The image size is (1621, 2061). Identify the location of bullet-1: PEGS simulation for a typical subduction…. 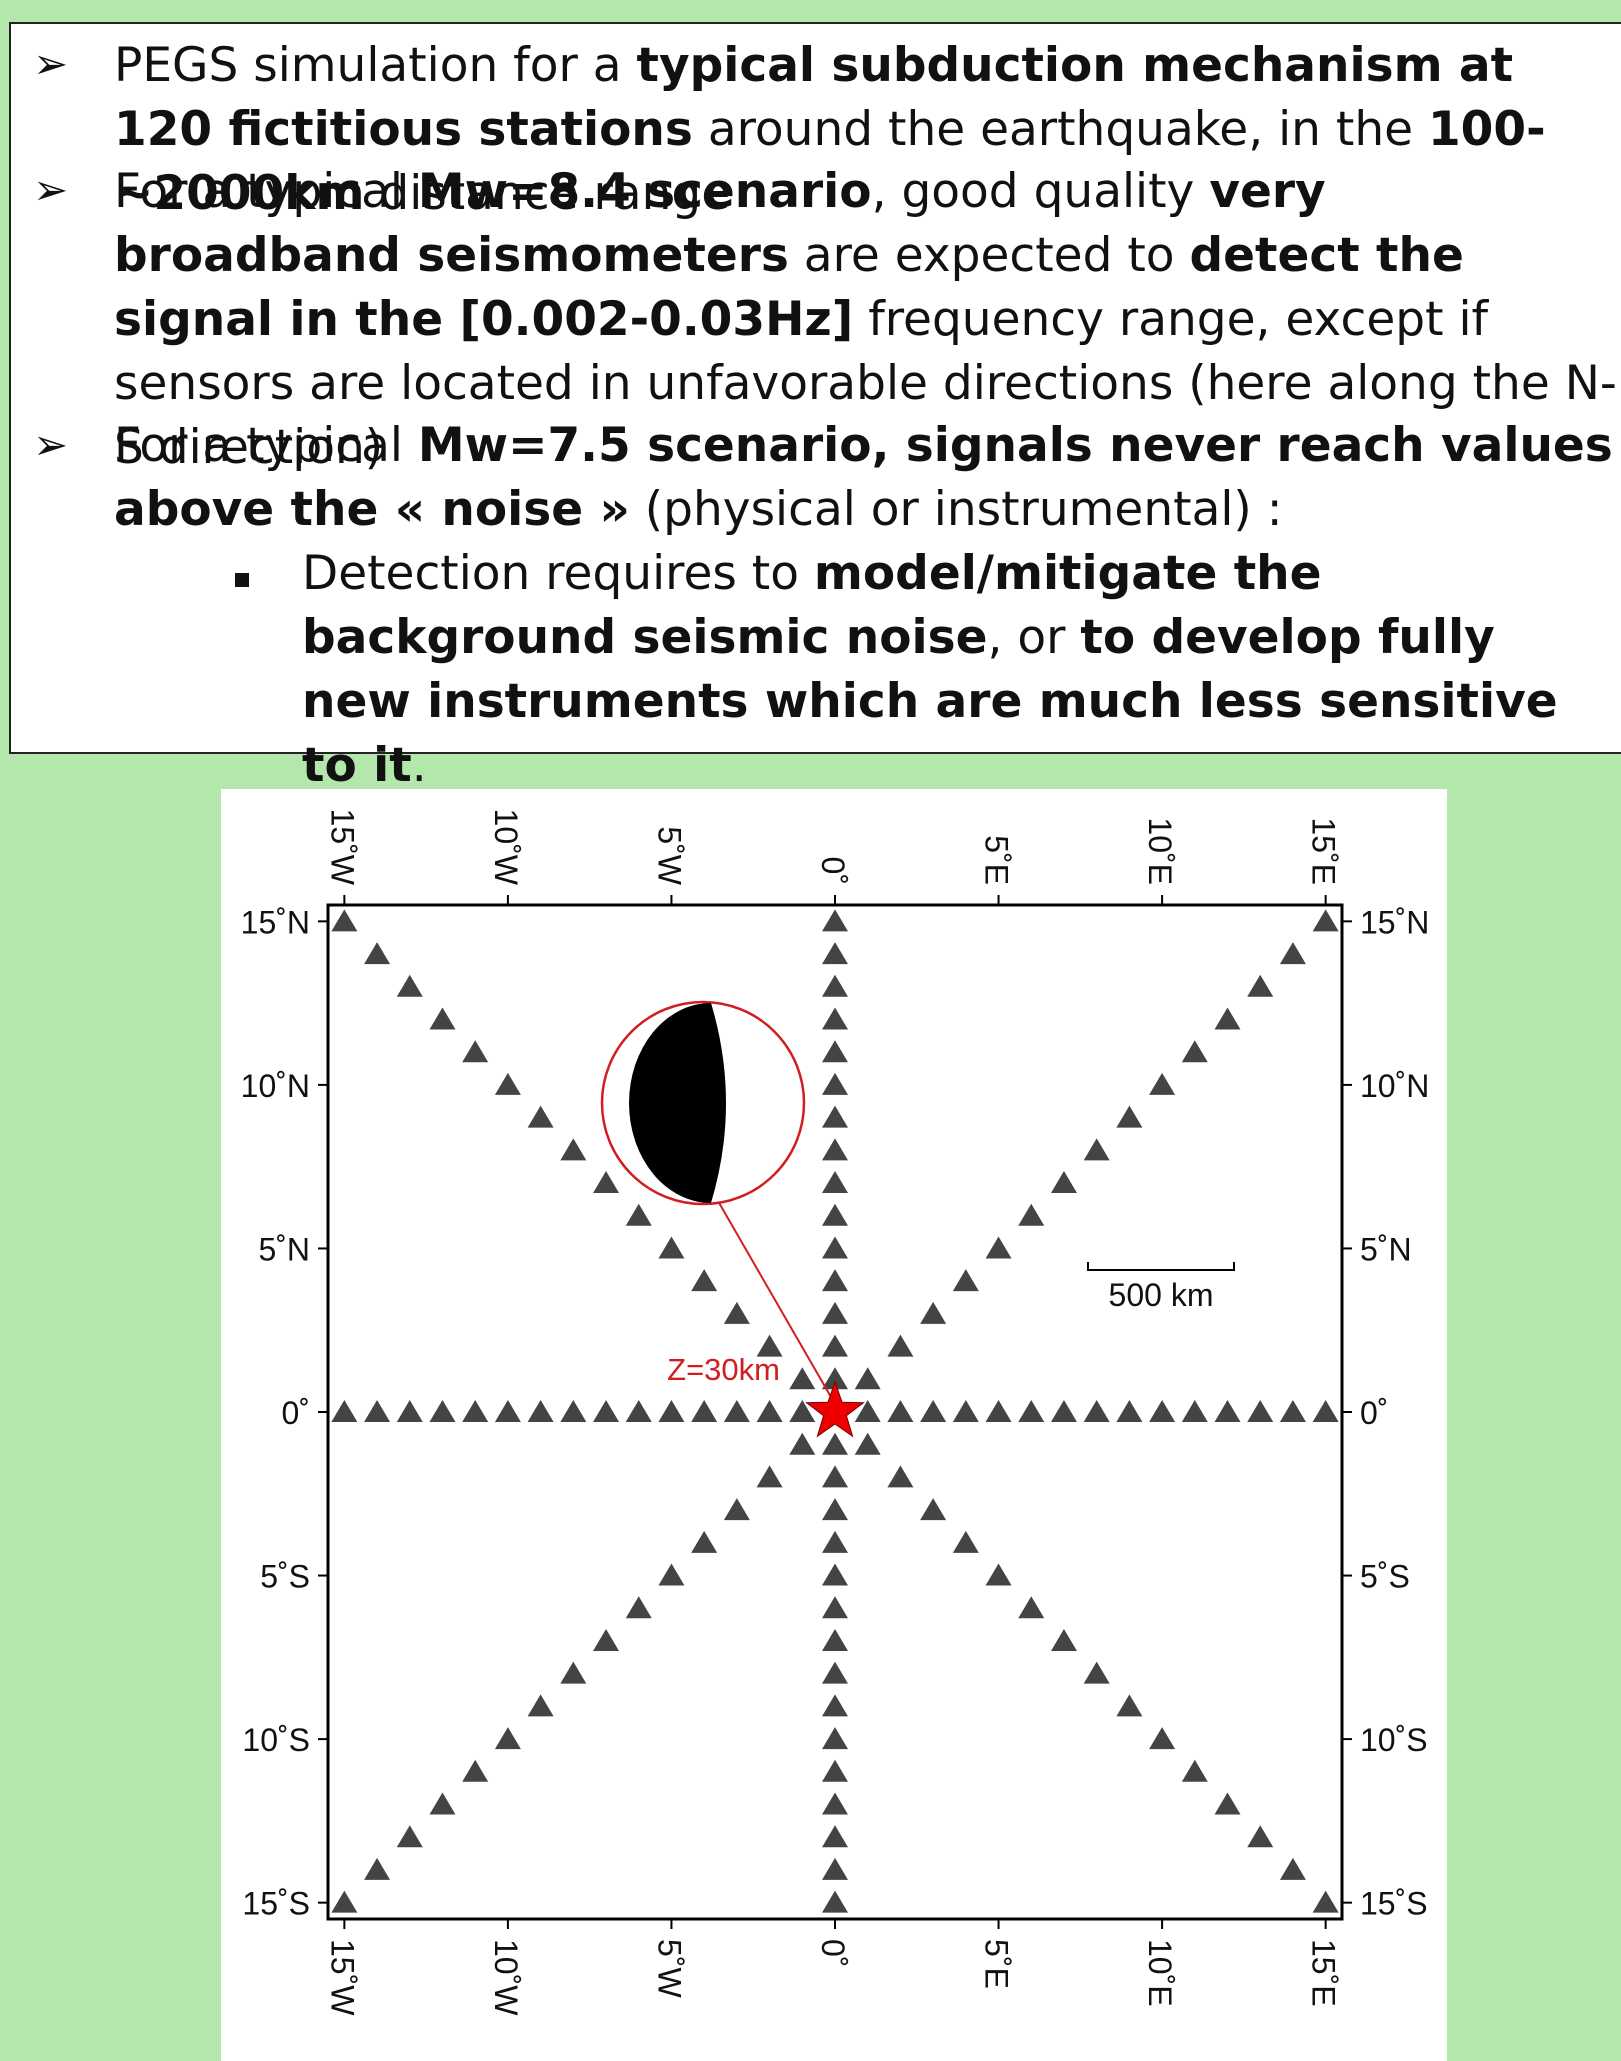
(867, 130).